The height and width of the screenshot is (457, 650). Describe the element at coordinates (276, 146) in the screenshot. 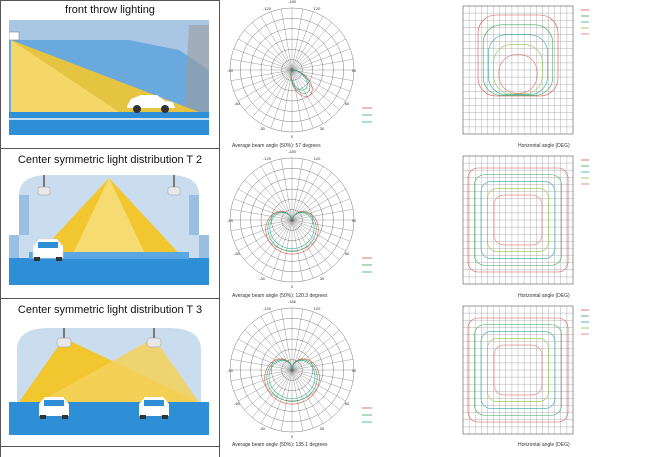

I see `polar-caption-1: Average beam angle (50%): 57 degrees` at that location.